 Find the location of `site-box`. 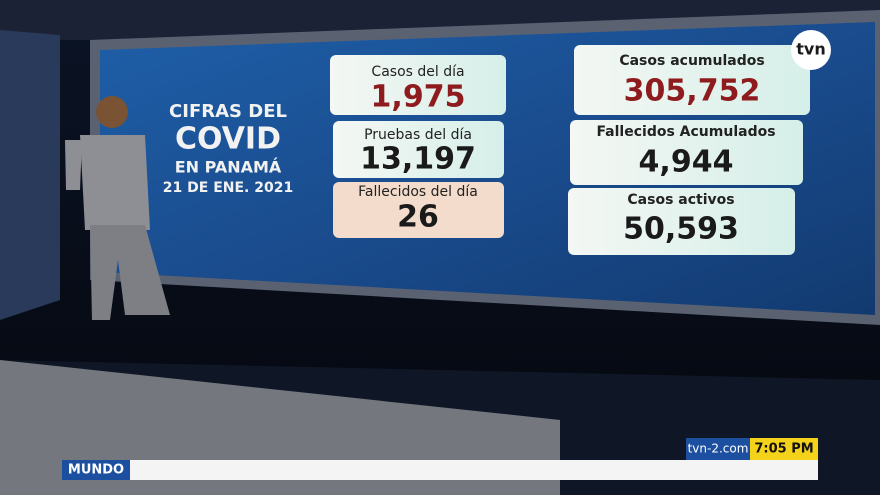

site-box is located at coordinates (718, 449).